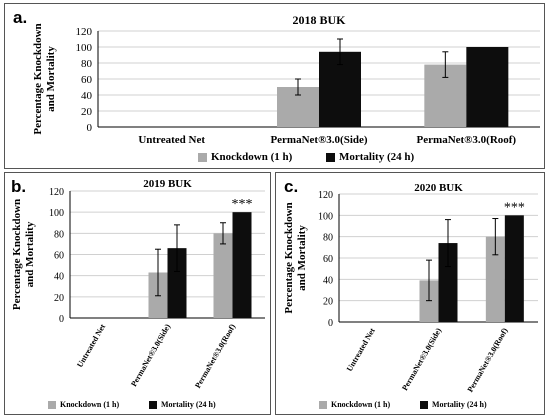 This screenshot has height=419, width=550. What do you see at coordinates (291, 186) in the screenshot?
I see `panel-letter: c.` at bounding box center [291, 186].